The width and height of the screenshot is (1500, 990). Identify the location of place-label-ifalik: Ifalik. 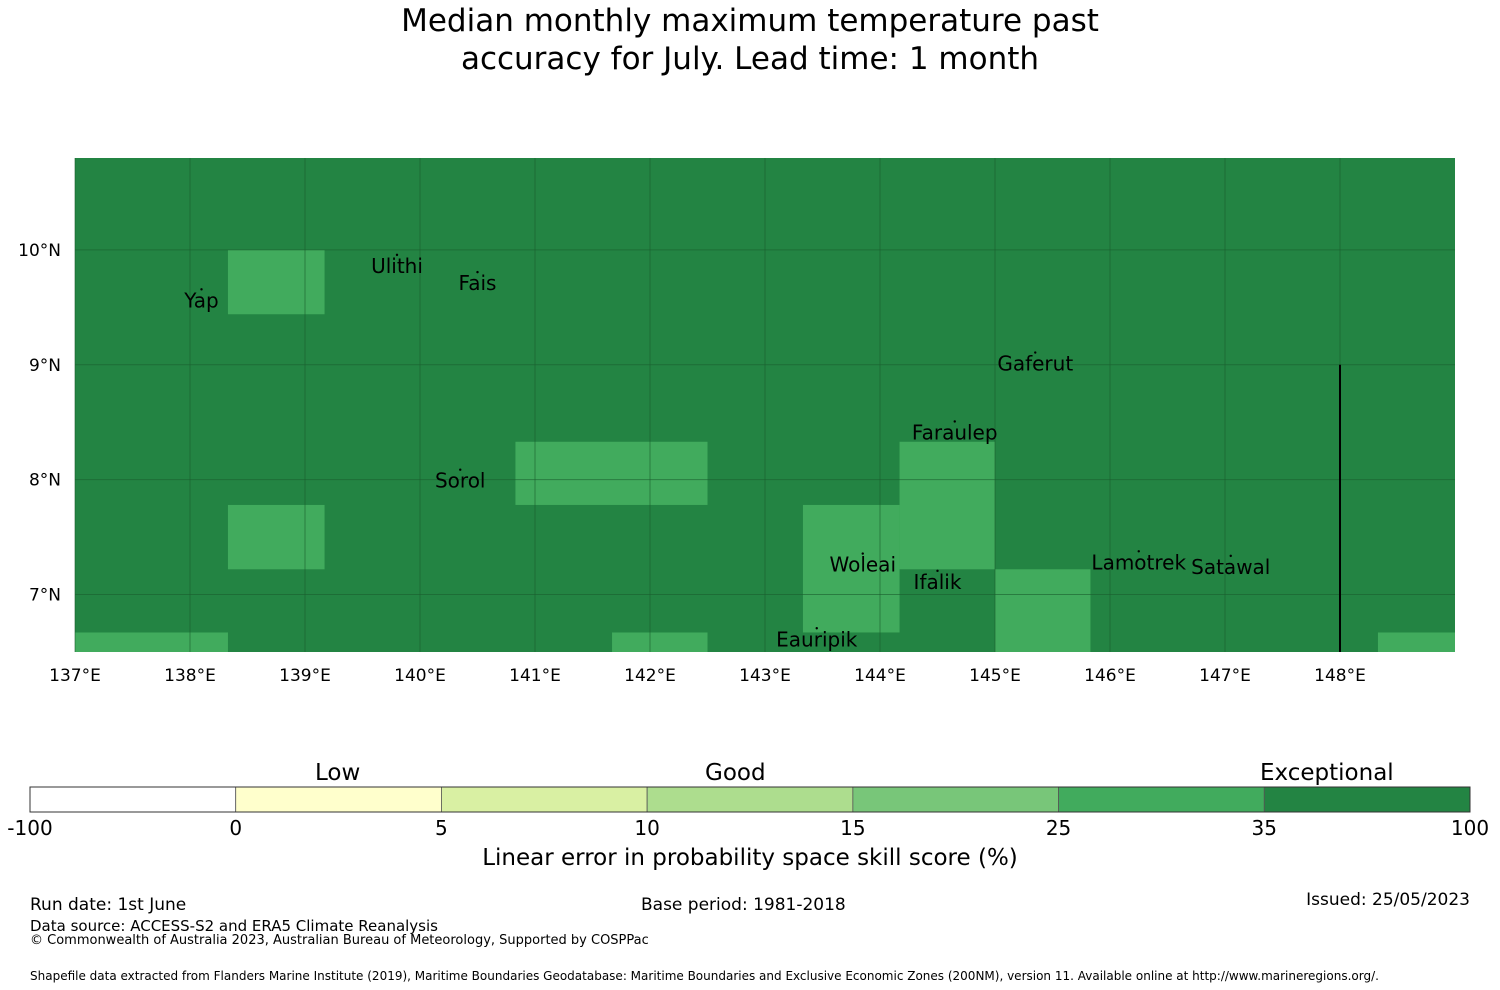
(938, 582).